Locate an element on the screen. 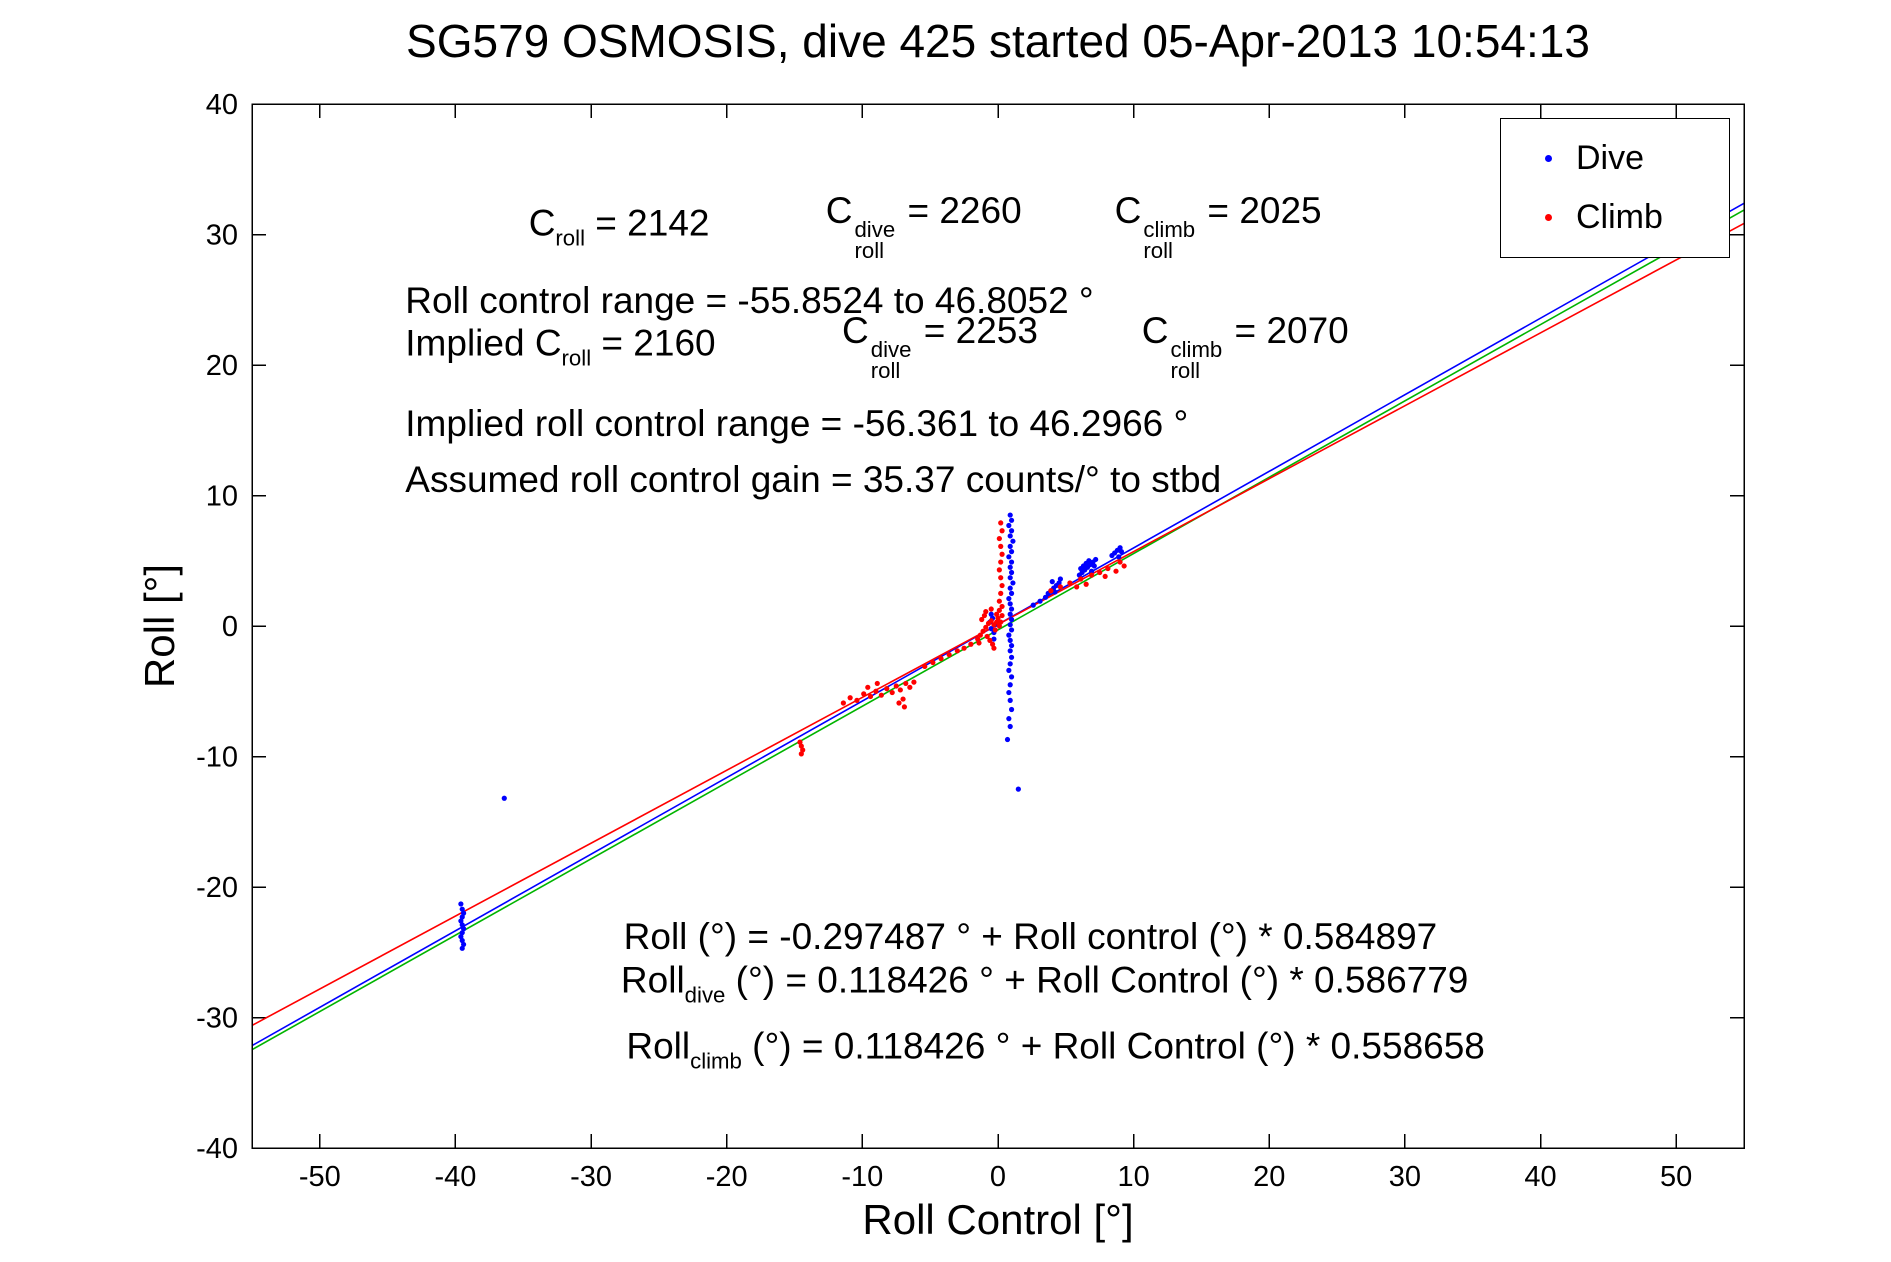 This screenshot has width=1891, height=1262. y-tick-label: -30 is located at coordinates (217, 1019).